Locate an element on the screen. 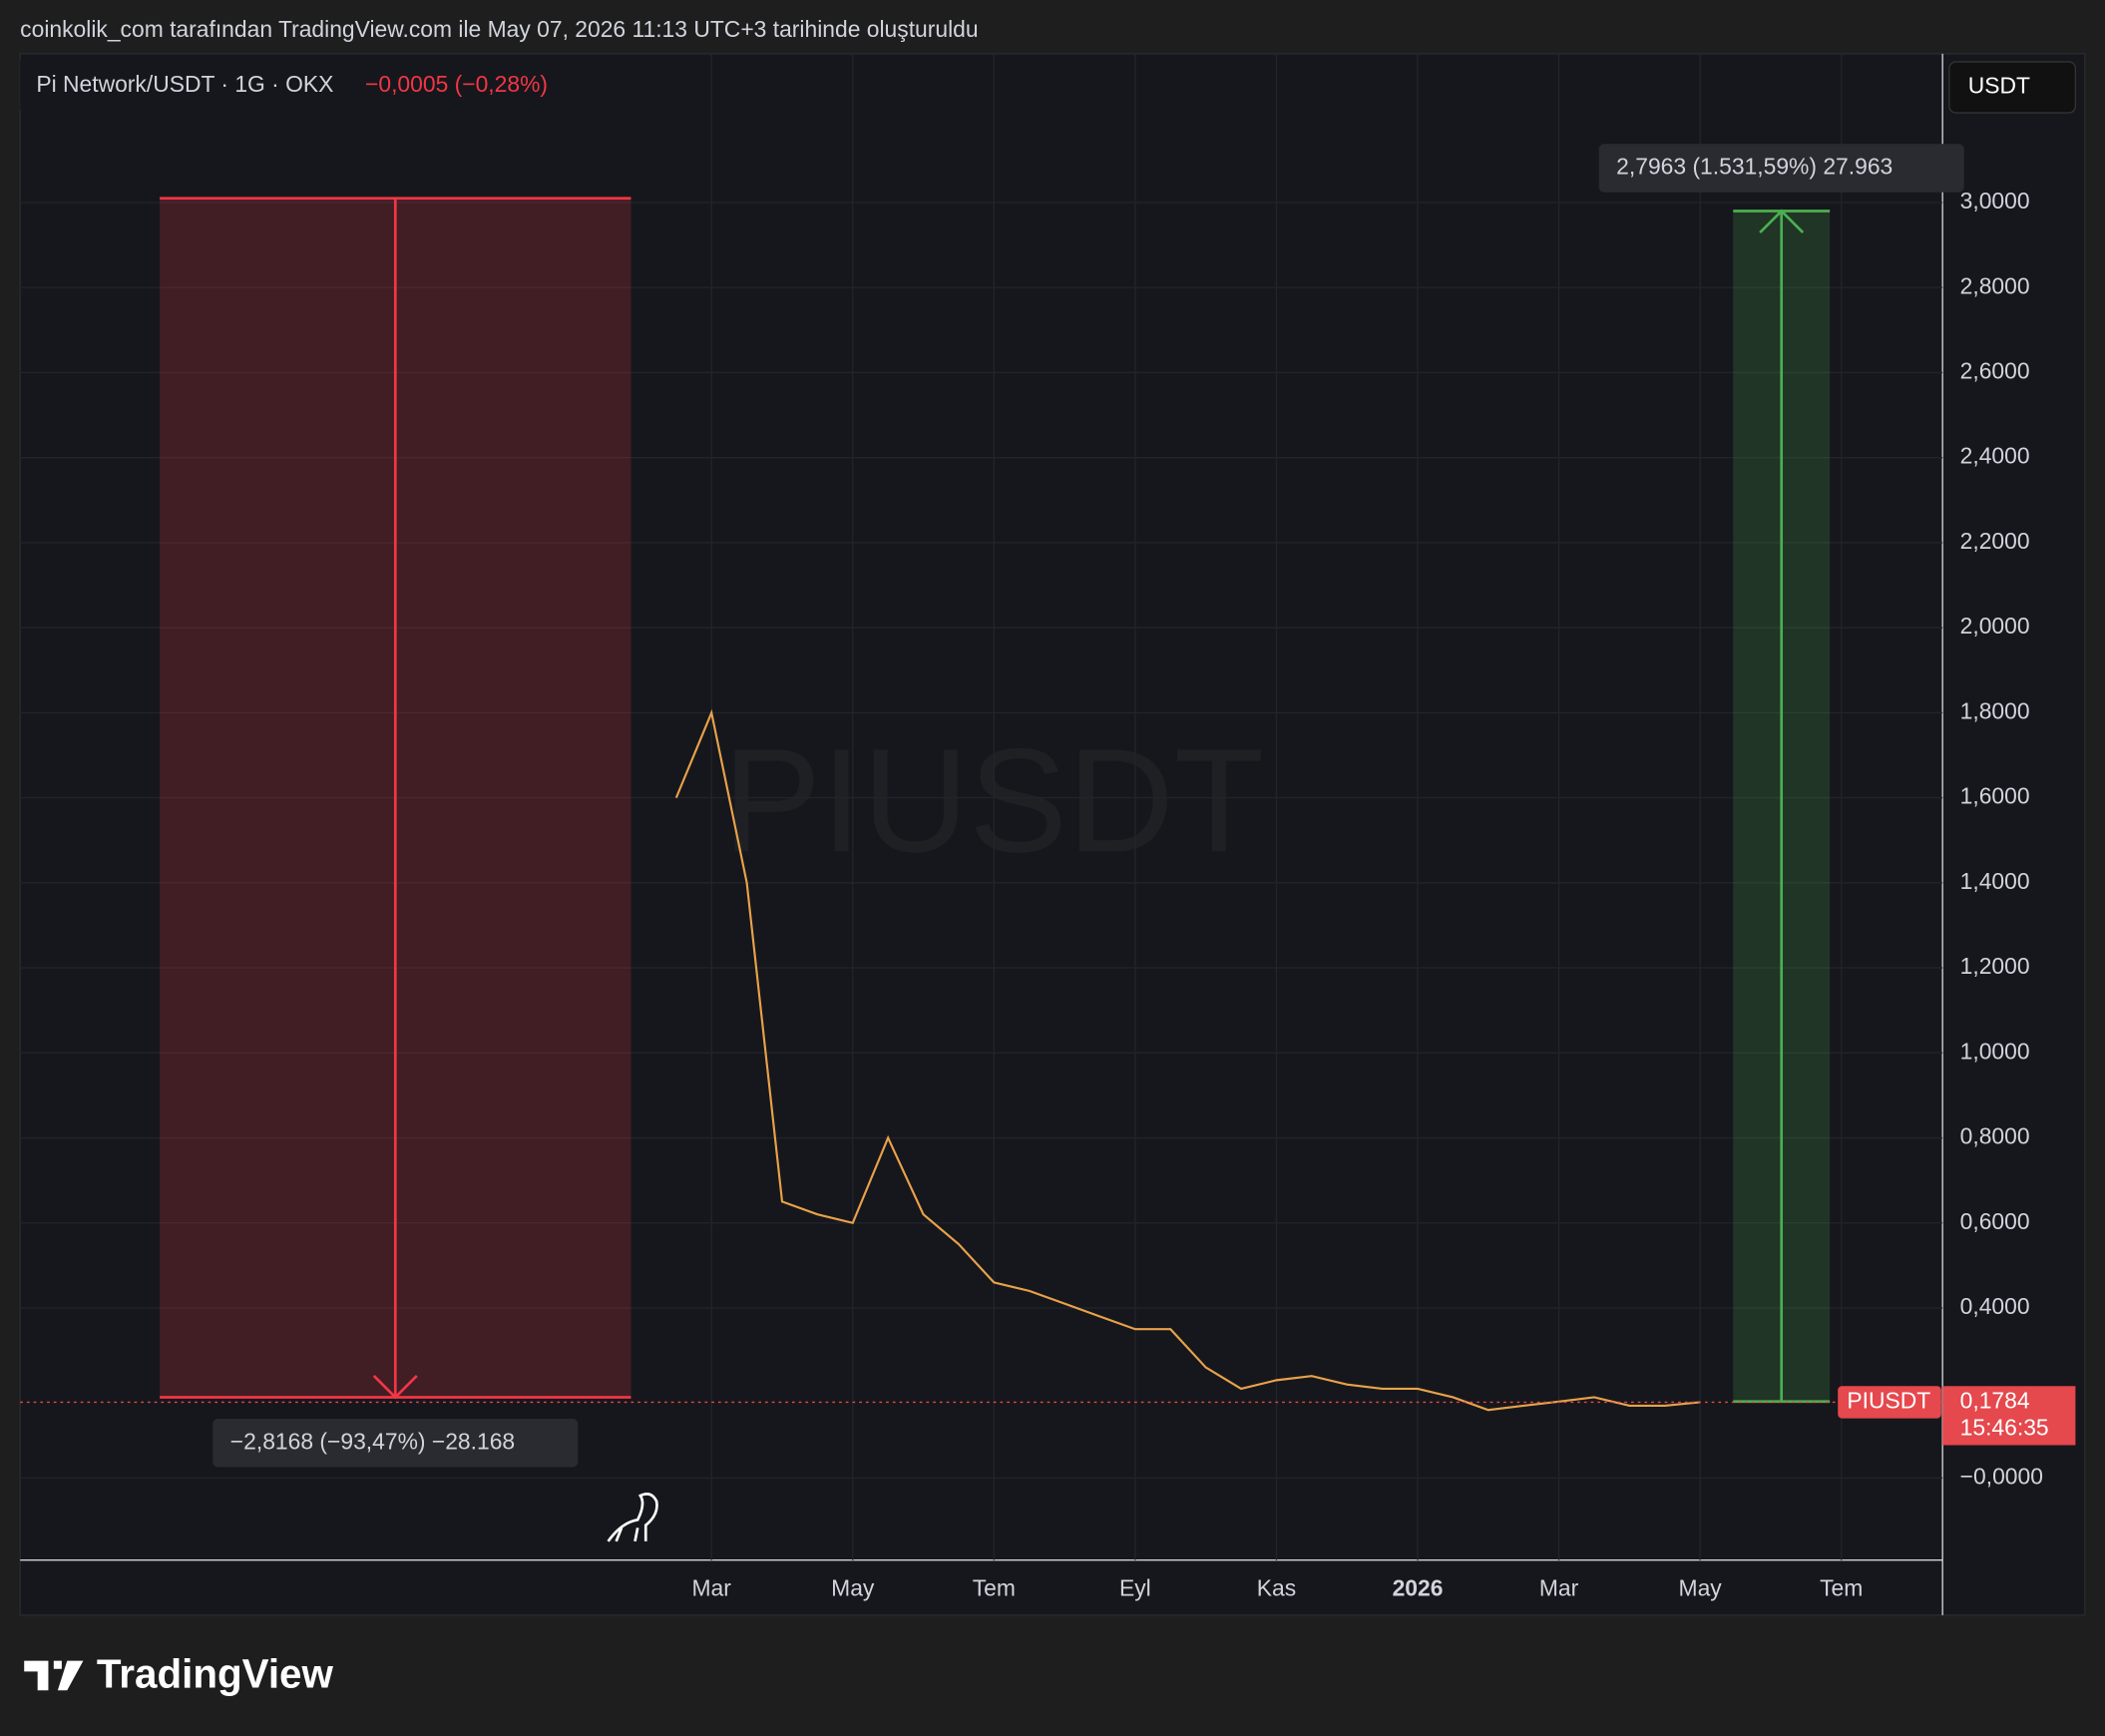  symbol-tag-label: PIUSDT is located at coordinates (1888, 1400).